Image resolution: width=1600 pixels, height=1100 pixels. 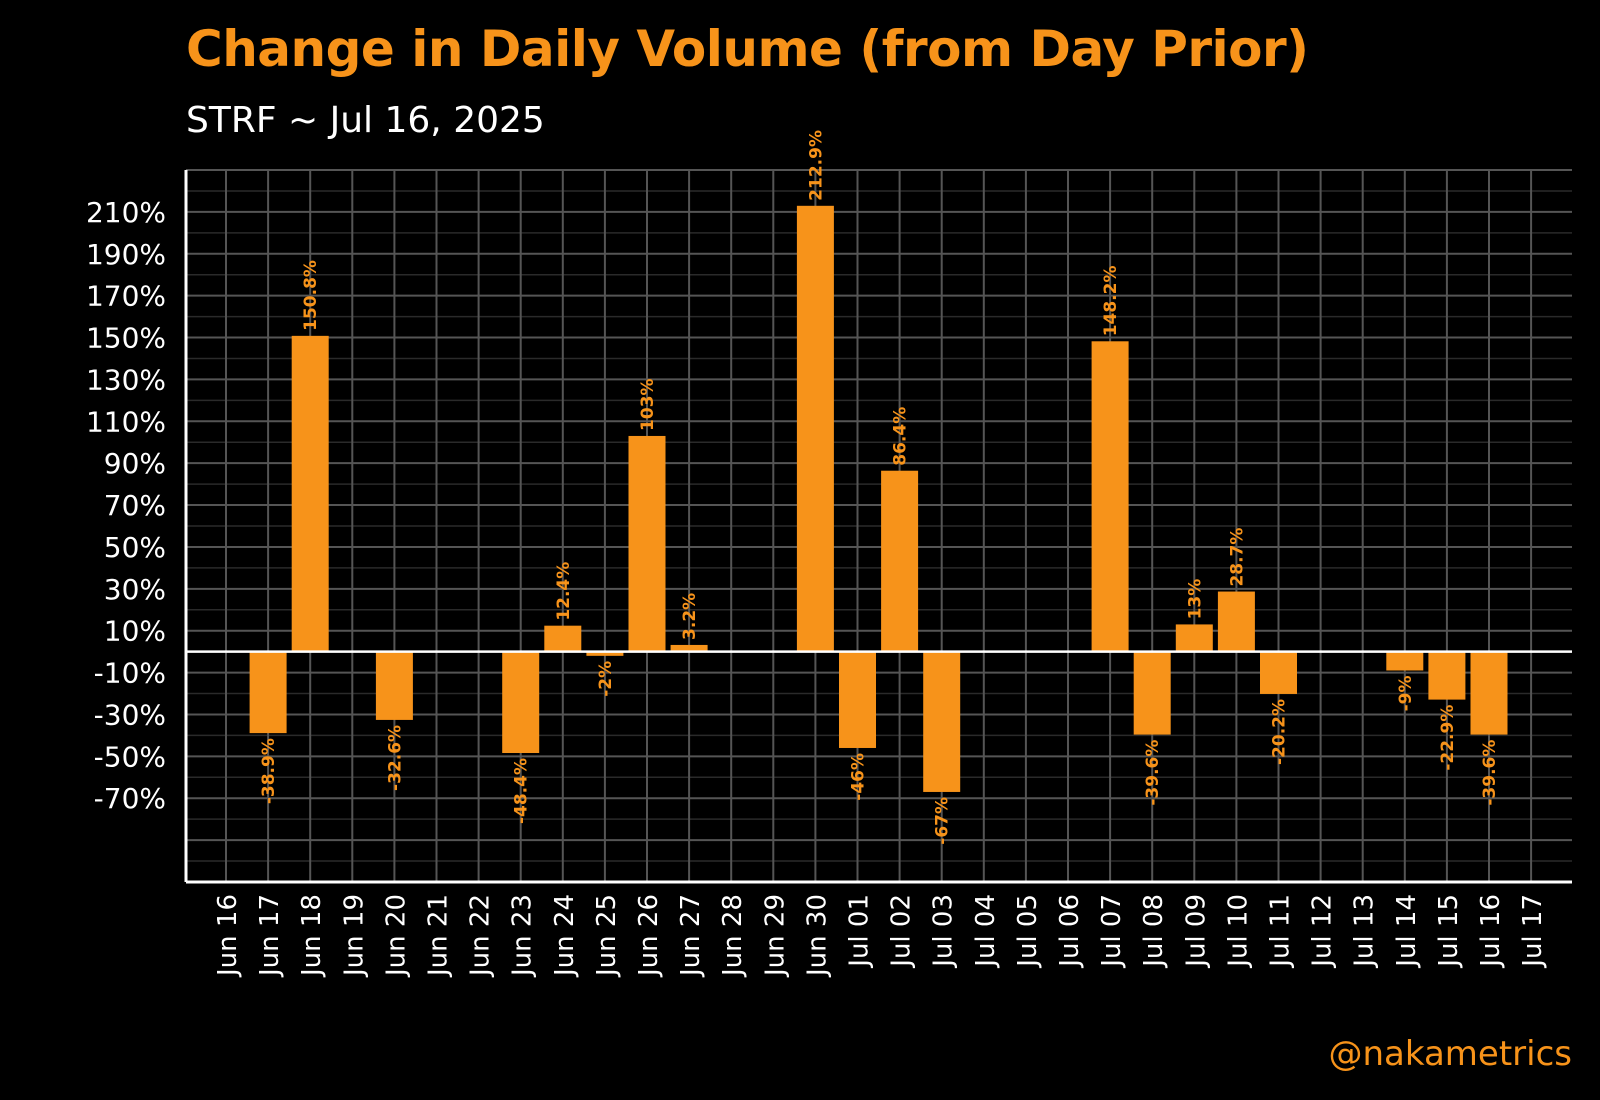 I want to click on x-tick-label: Jun 23, so click(x=523, y=936).